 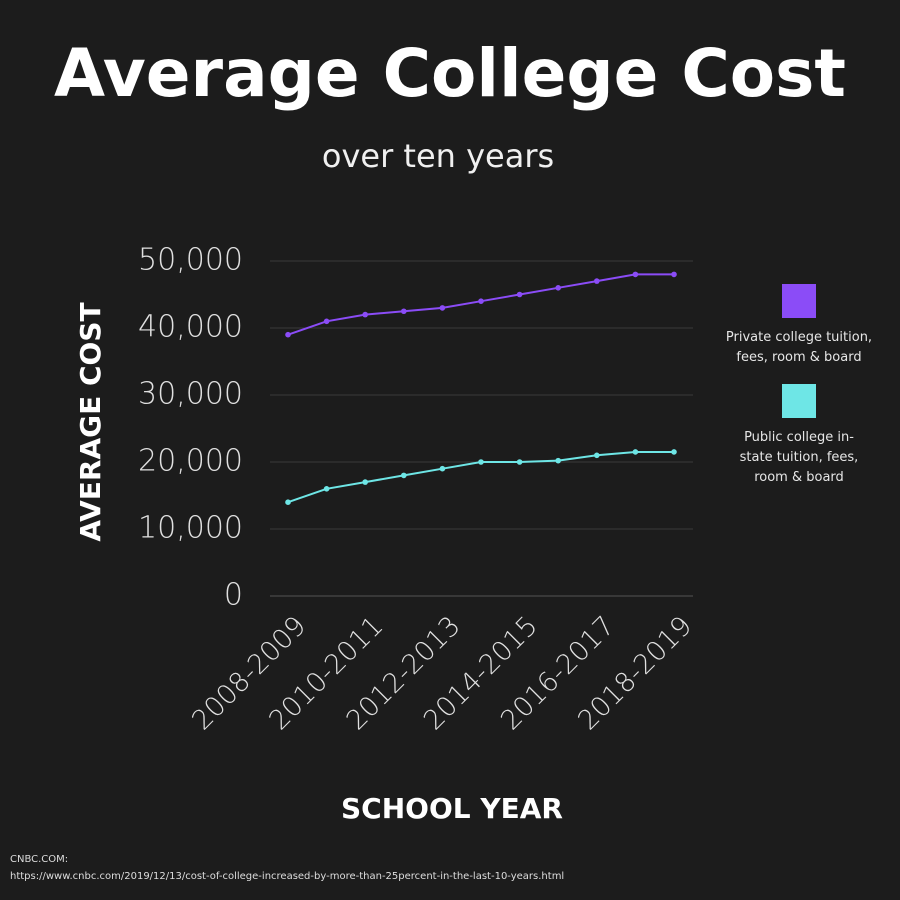 I want to click on series-line, so click(x=480, y=304).